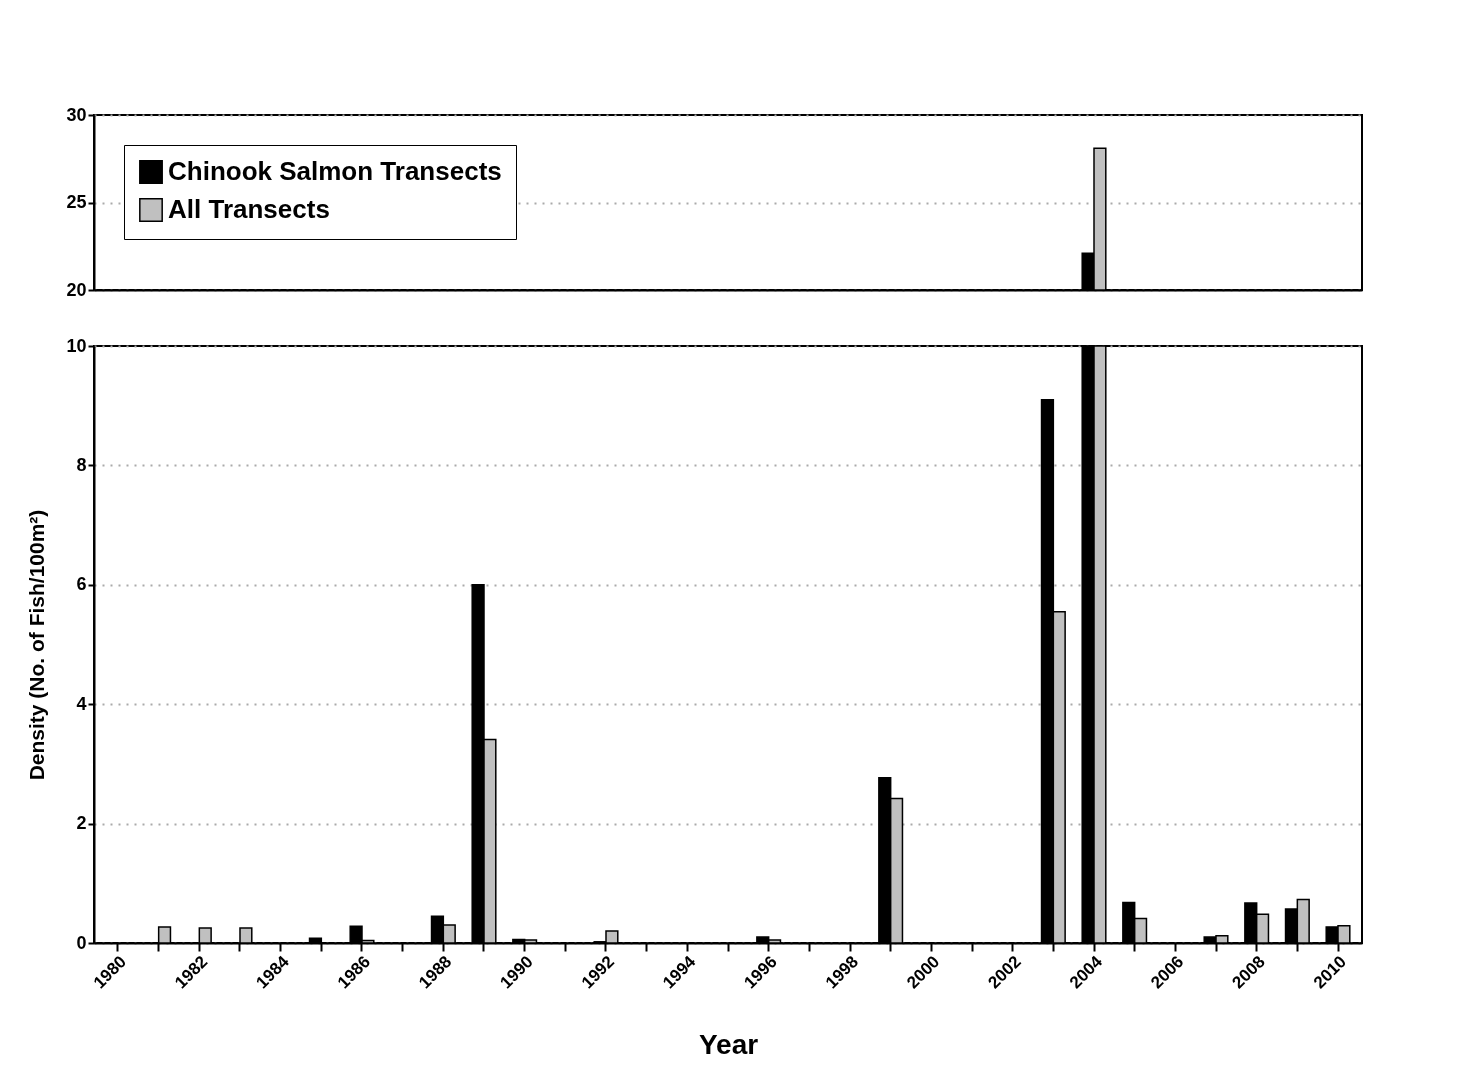  Describe the element at coordinates (76, 202) in the screenshot. I see `y-tick-label: 25` at that location.